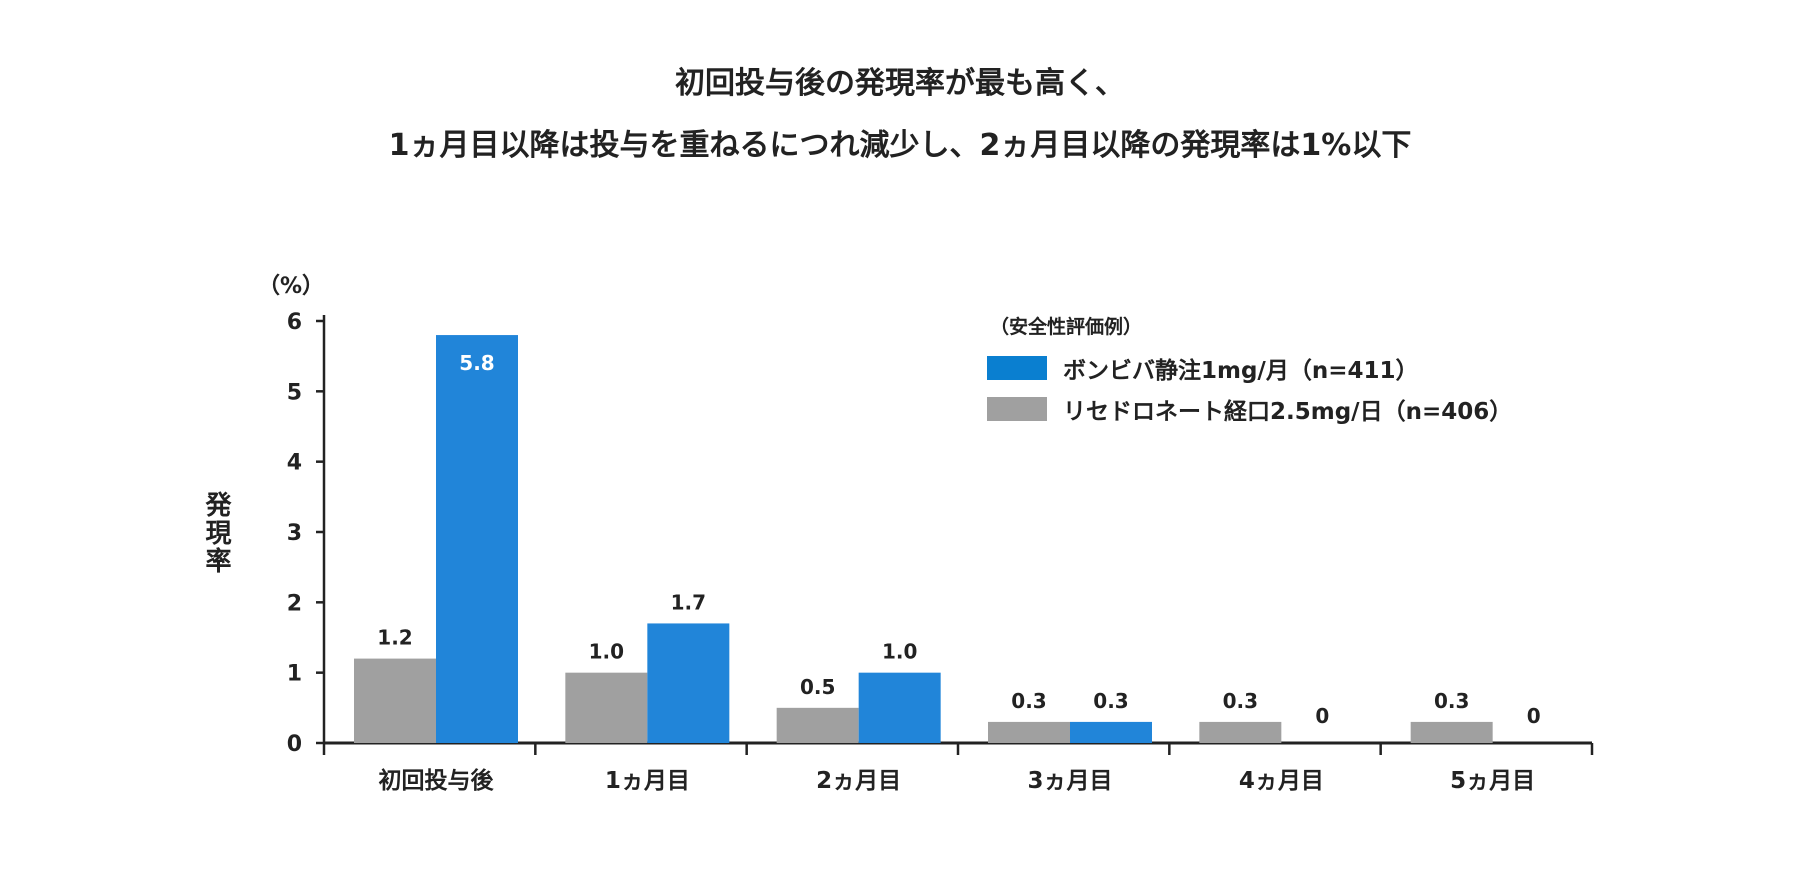 This screenshot has height=876, width=1800. I want to click on chart-title-line-1: 初回投与後の発現率が最も高く、, so click(900, 83).